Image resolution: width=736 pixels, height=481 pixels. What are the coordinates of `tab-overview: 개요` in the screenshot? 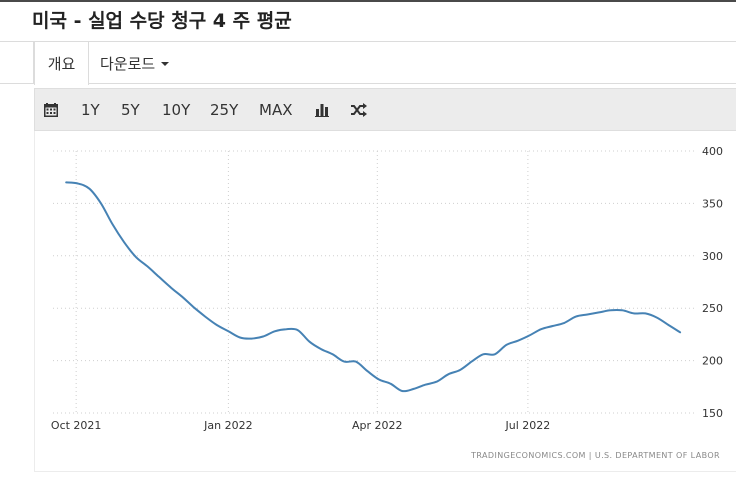 It's located at (61, 63).